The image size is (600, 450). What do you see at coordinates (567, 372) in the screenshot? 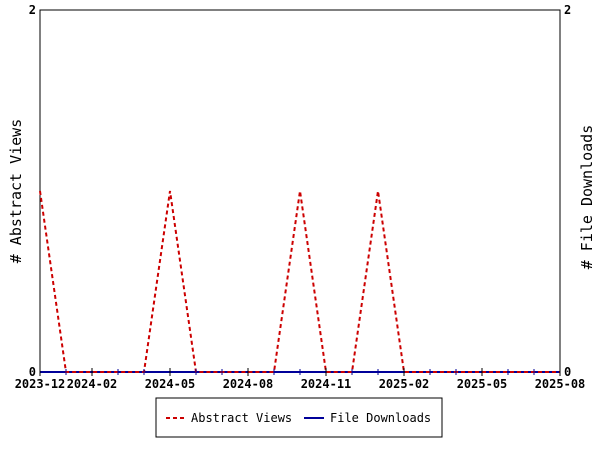
I see `y-right-tick-min: 0` at bounding box center [567, 372].